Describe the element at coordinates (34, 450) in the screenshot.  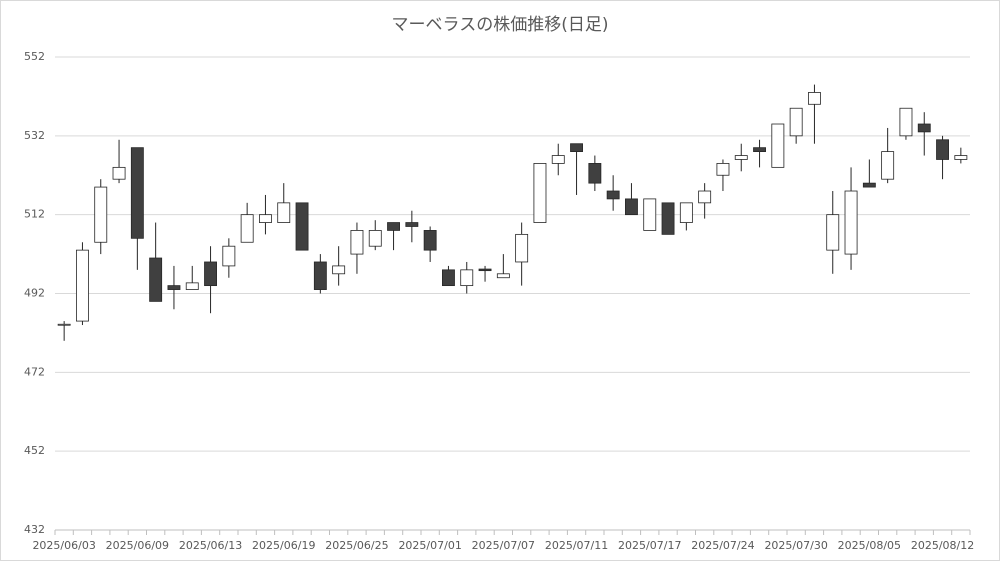
I see `y-tick-label: 452` at that location.